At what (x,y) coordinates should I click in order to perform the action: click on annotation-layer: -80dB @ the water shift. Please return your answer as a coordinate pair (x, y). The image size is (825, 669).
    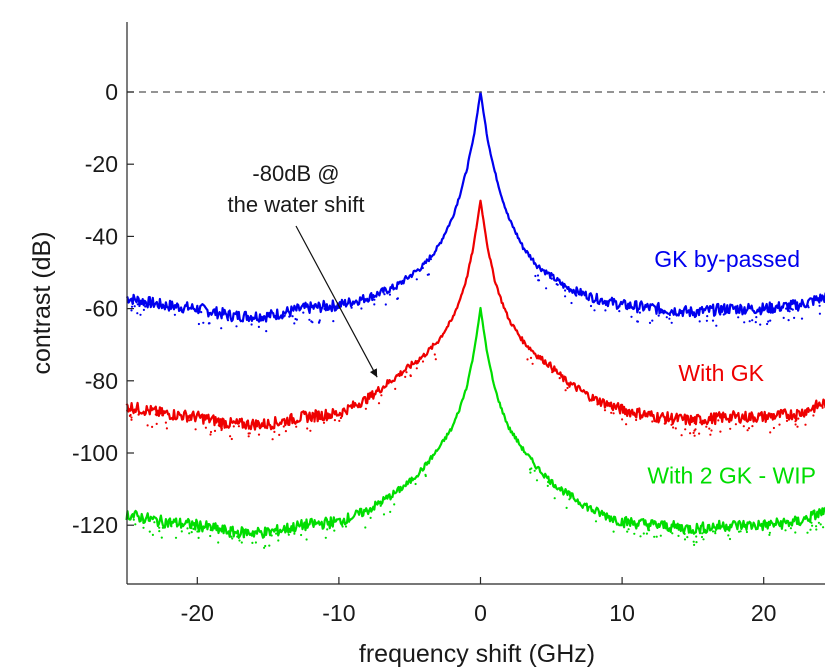
    Looking at the image, I should click on (303, 269).